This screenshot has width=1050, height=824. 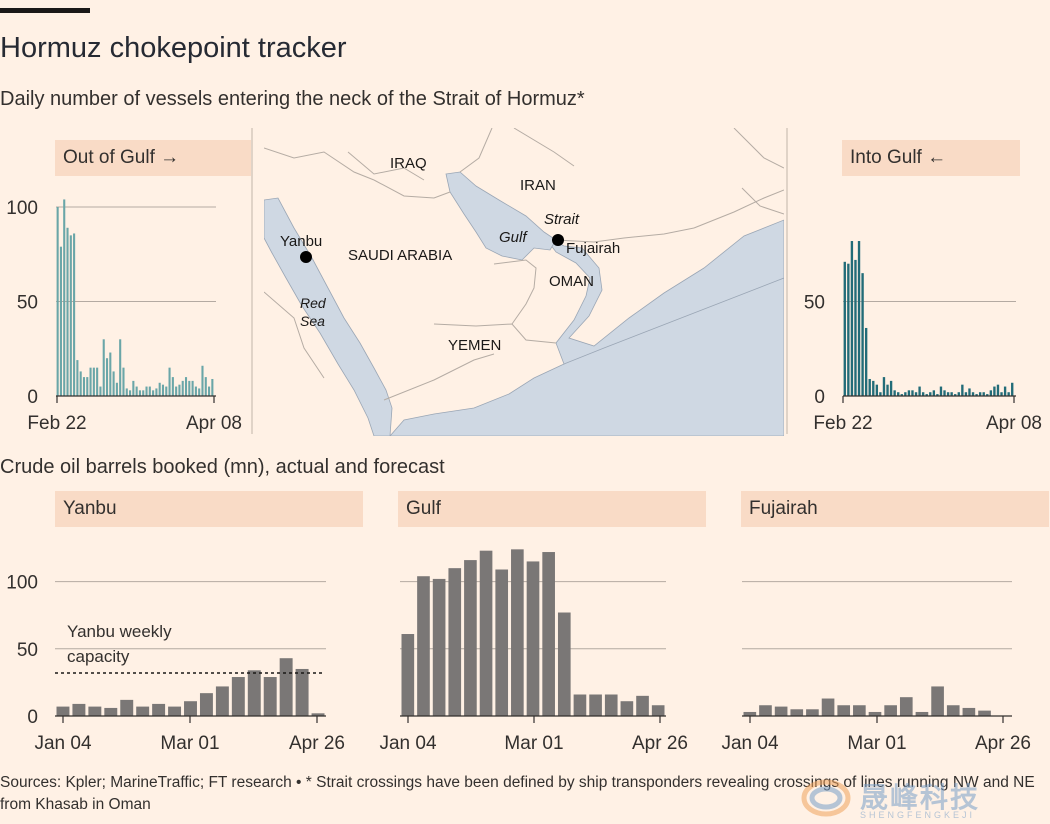 I want to click on y-tick-label: 0, so click(x=32, y=717).